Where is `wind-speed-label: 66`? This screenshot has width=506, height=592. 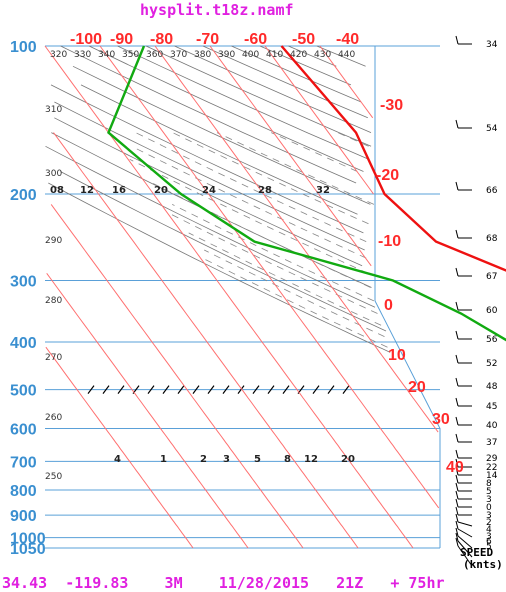
wind-speed-label: 66 is located at coordinates (492, 191).